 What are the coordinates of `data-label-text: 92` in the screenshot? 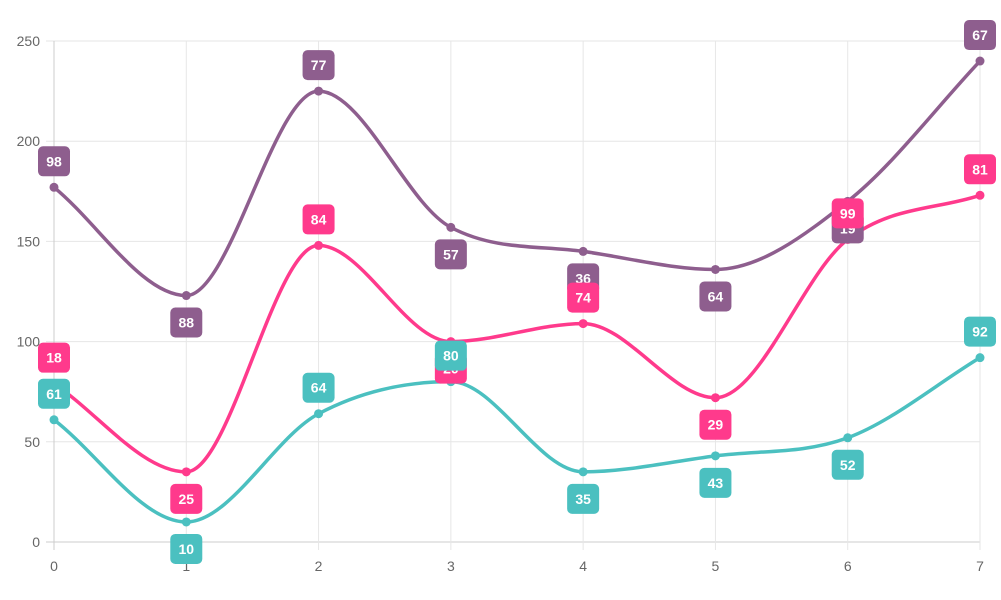 It's located at (980, 332).